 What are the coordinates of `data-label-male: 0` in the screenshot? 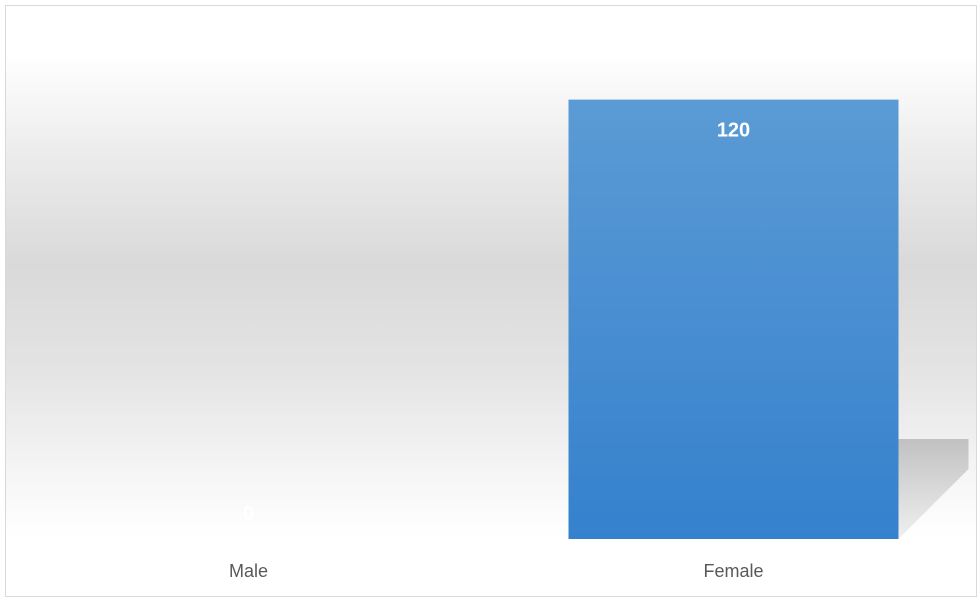 It's located at (248, 514).